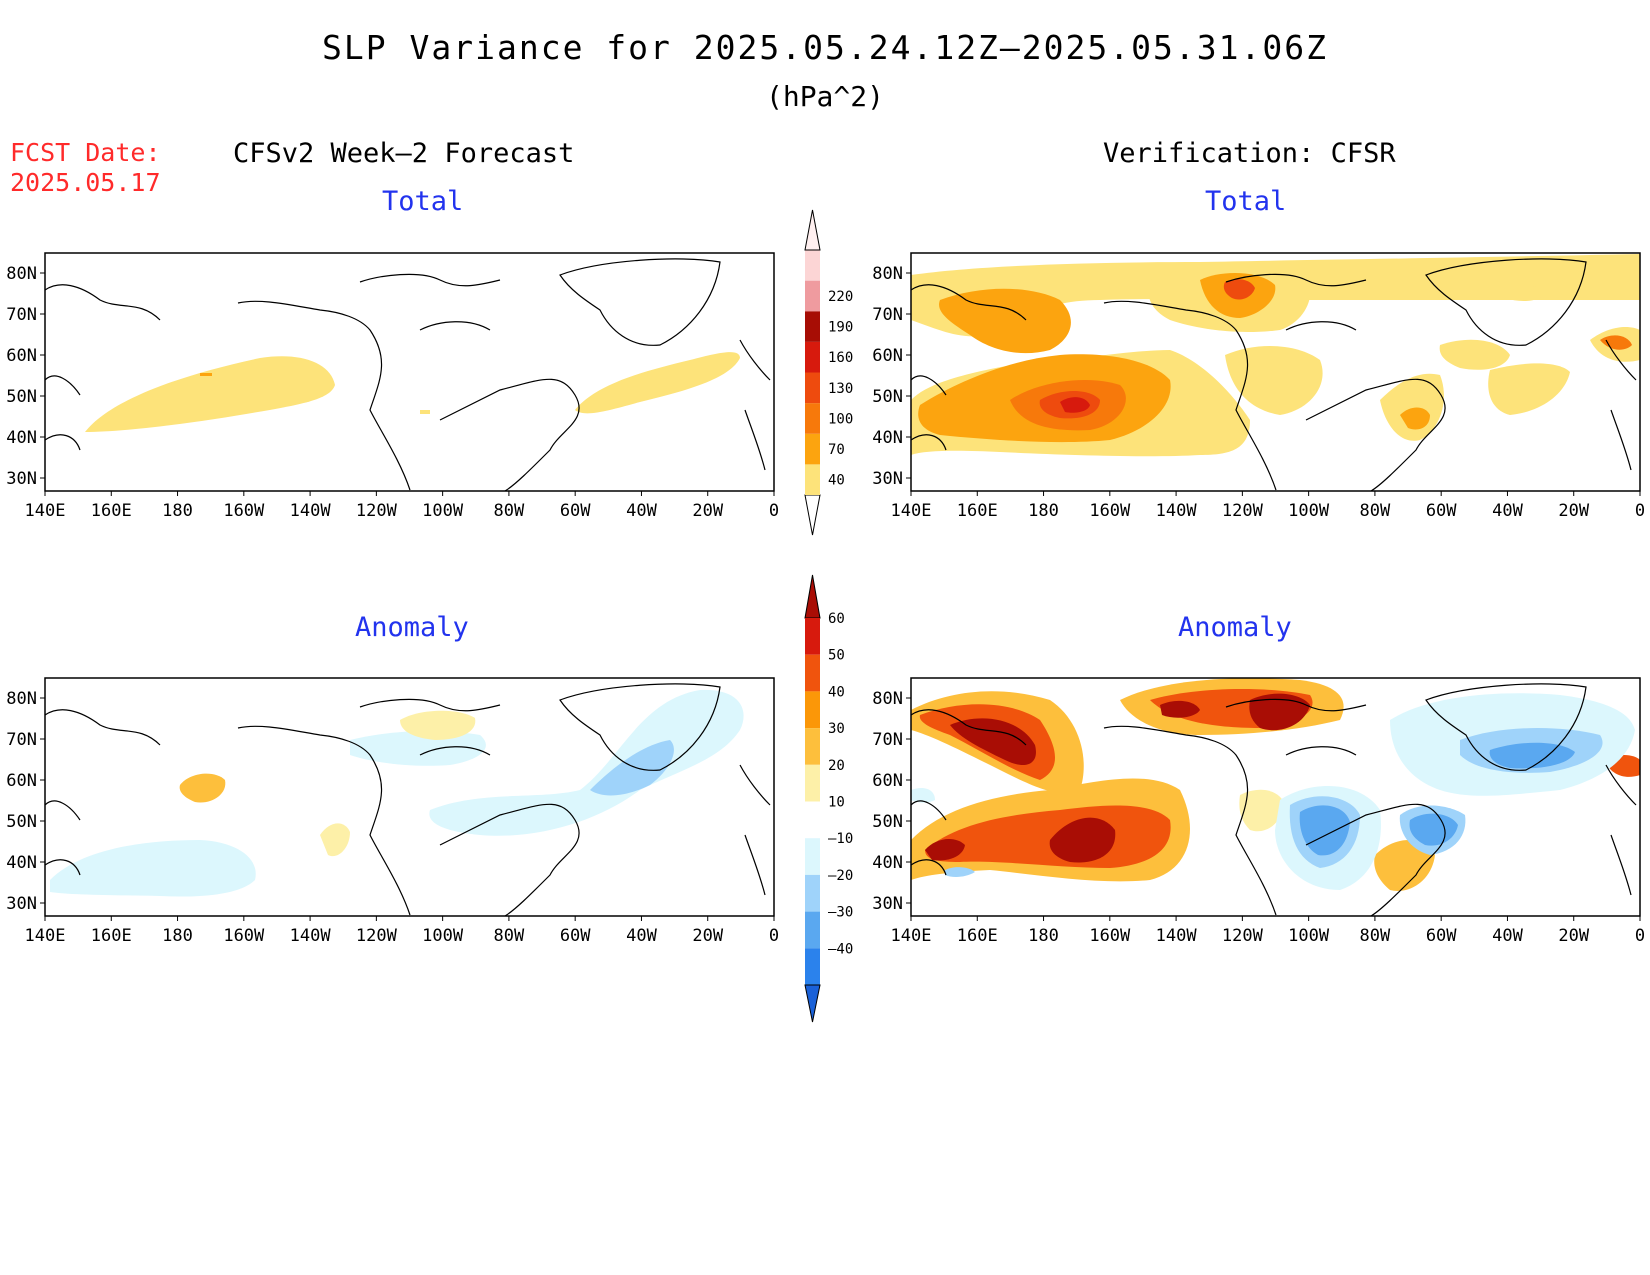 Image resolution: width=1650 pixels, height=1275 pixels. What do you see at coordinates (404, 153) in the screenshot?
I see `forecast-heading: CFSv2 Week–2 Forecast` at bounding box center [404, 153].